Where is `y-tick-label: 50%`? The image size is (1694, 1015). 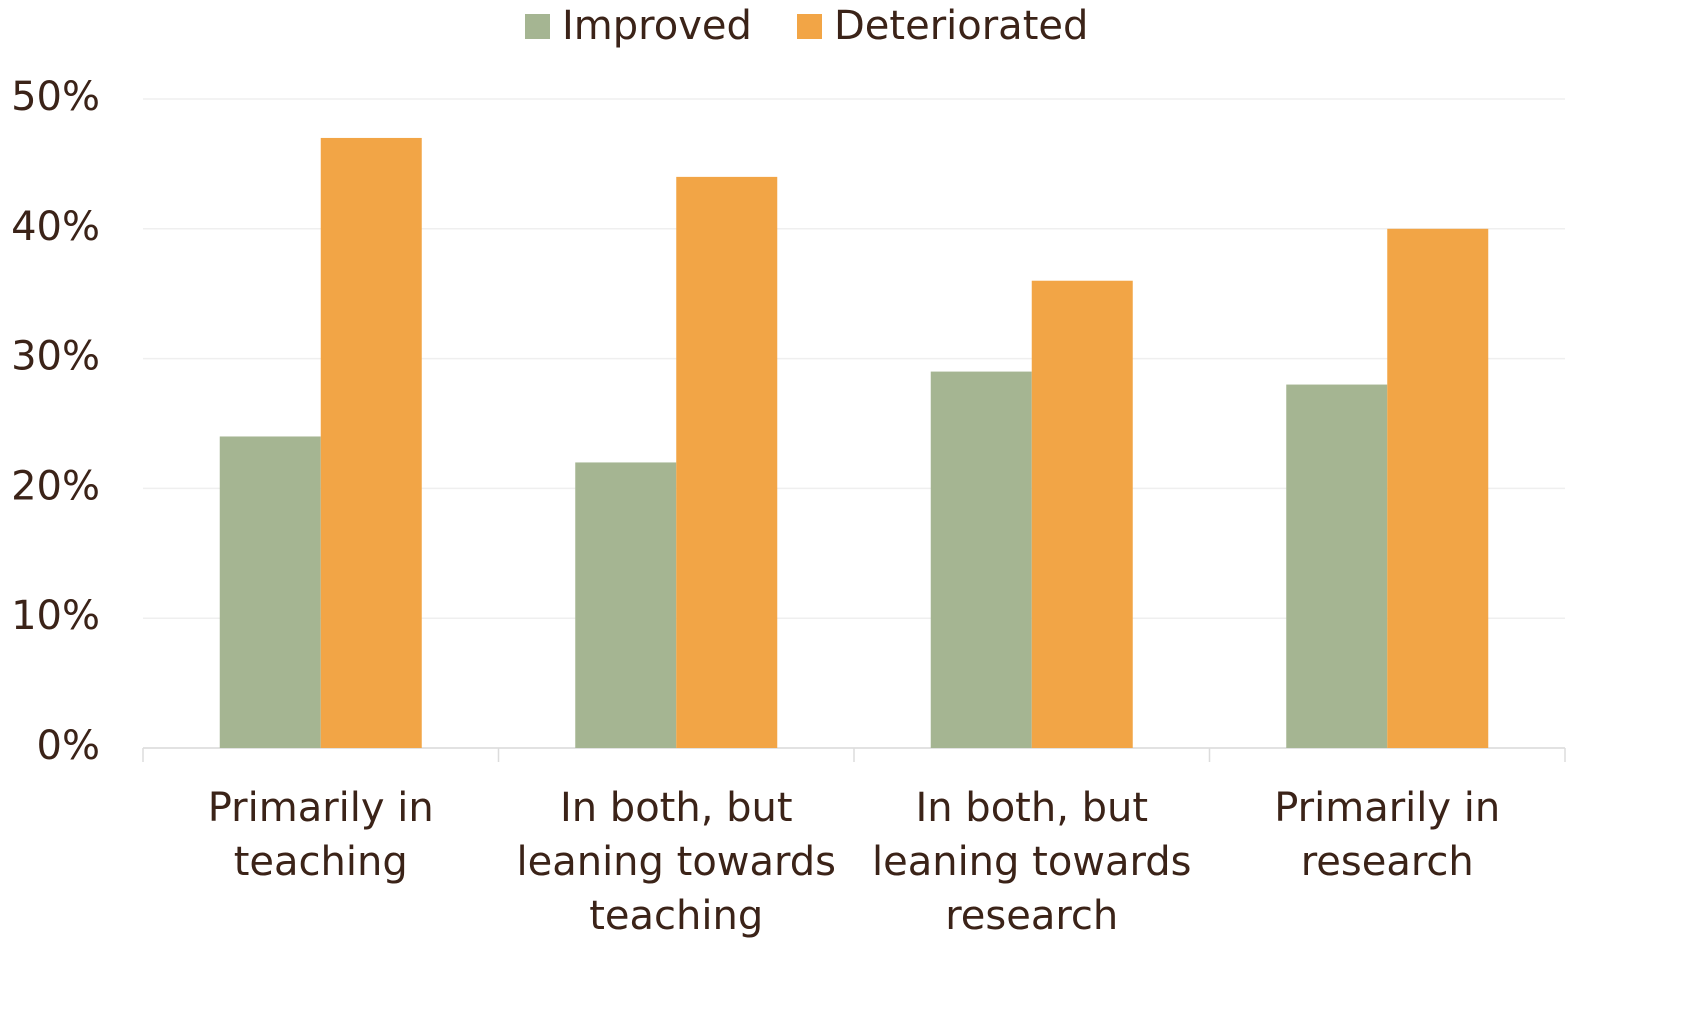
y-tick-label: 50% is located at coordinates (55, 97).